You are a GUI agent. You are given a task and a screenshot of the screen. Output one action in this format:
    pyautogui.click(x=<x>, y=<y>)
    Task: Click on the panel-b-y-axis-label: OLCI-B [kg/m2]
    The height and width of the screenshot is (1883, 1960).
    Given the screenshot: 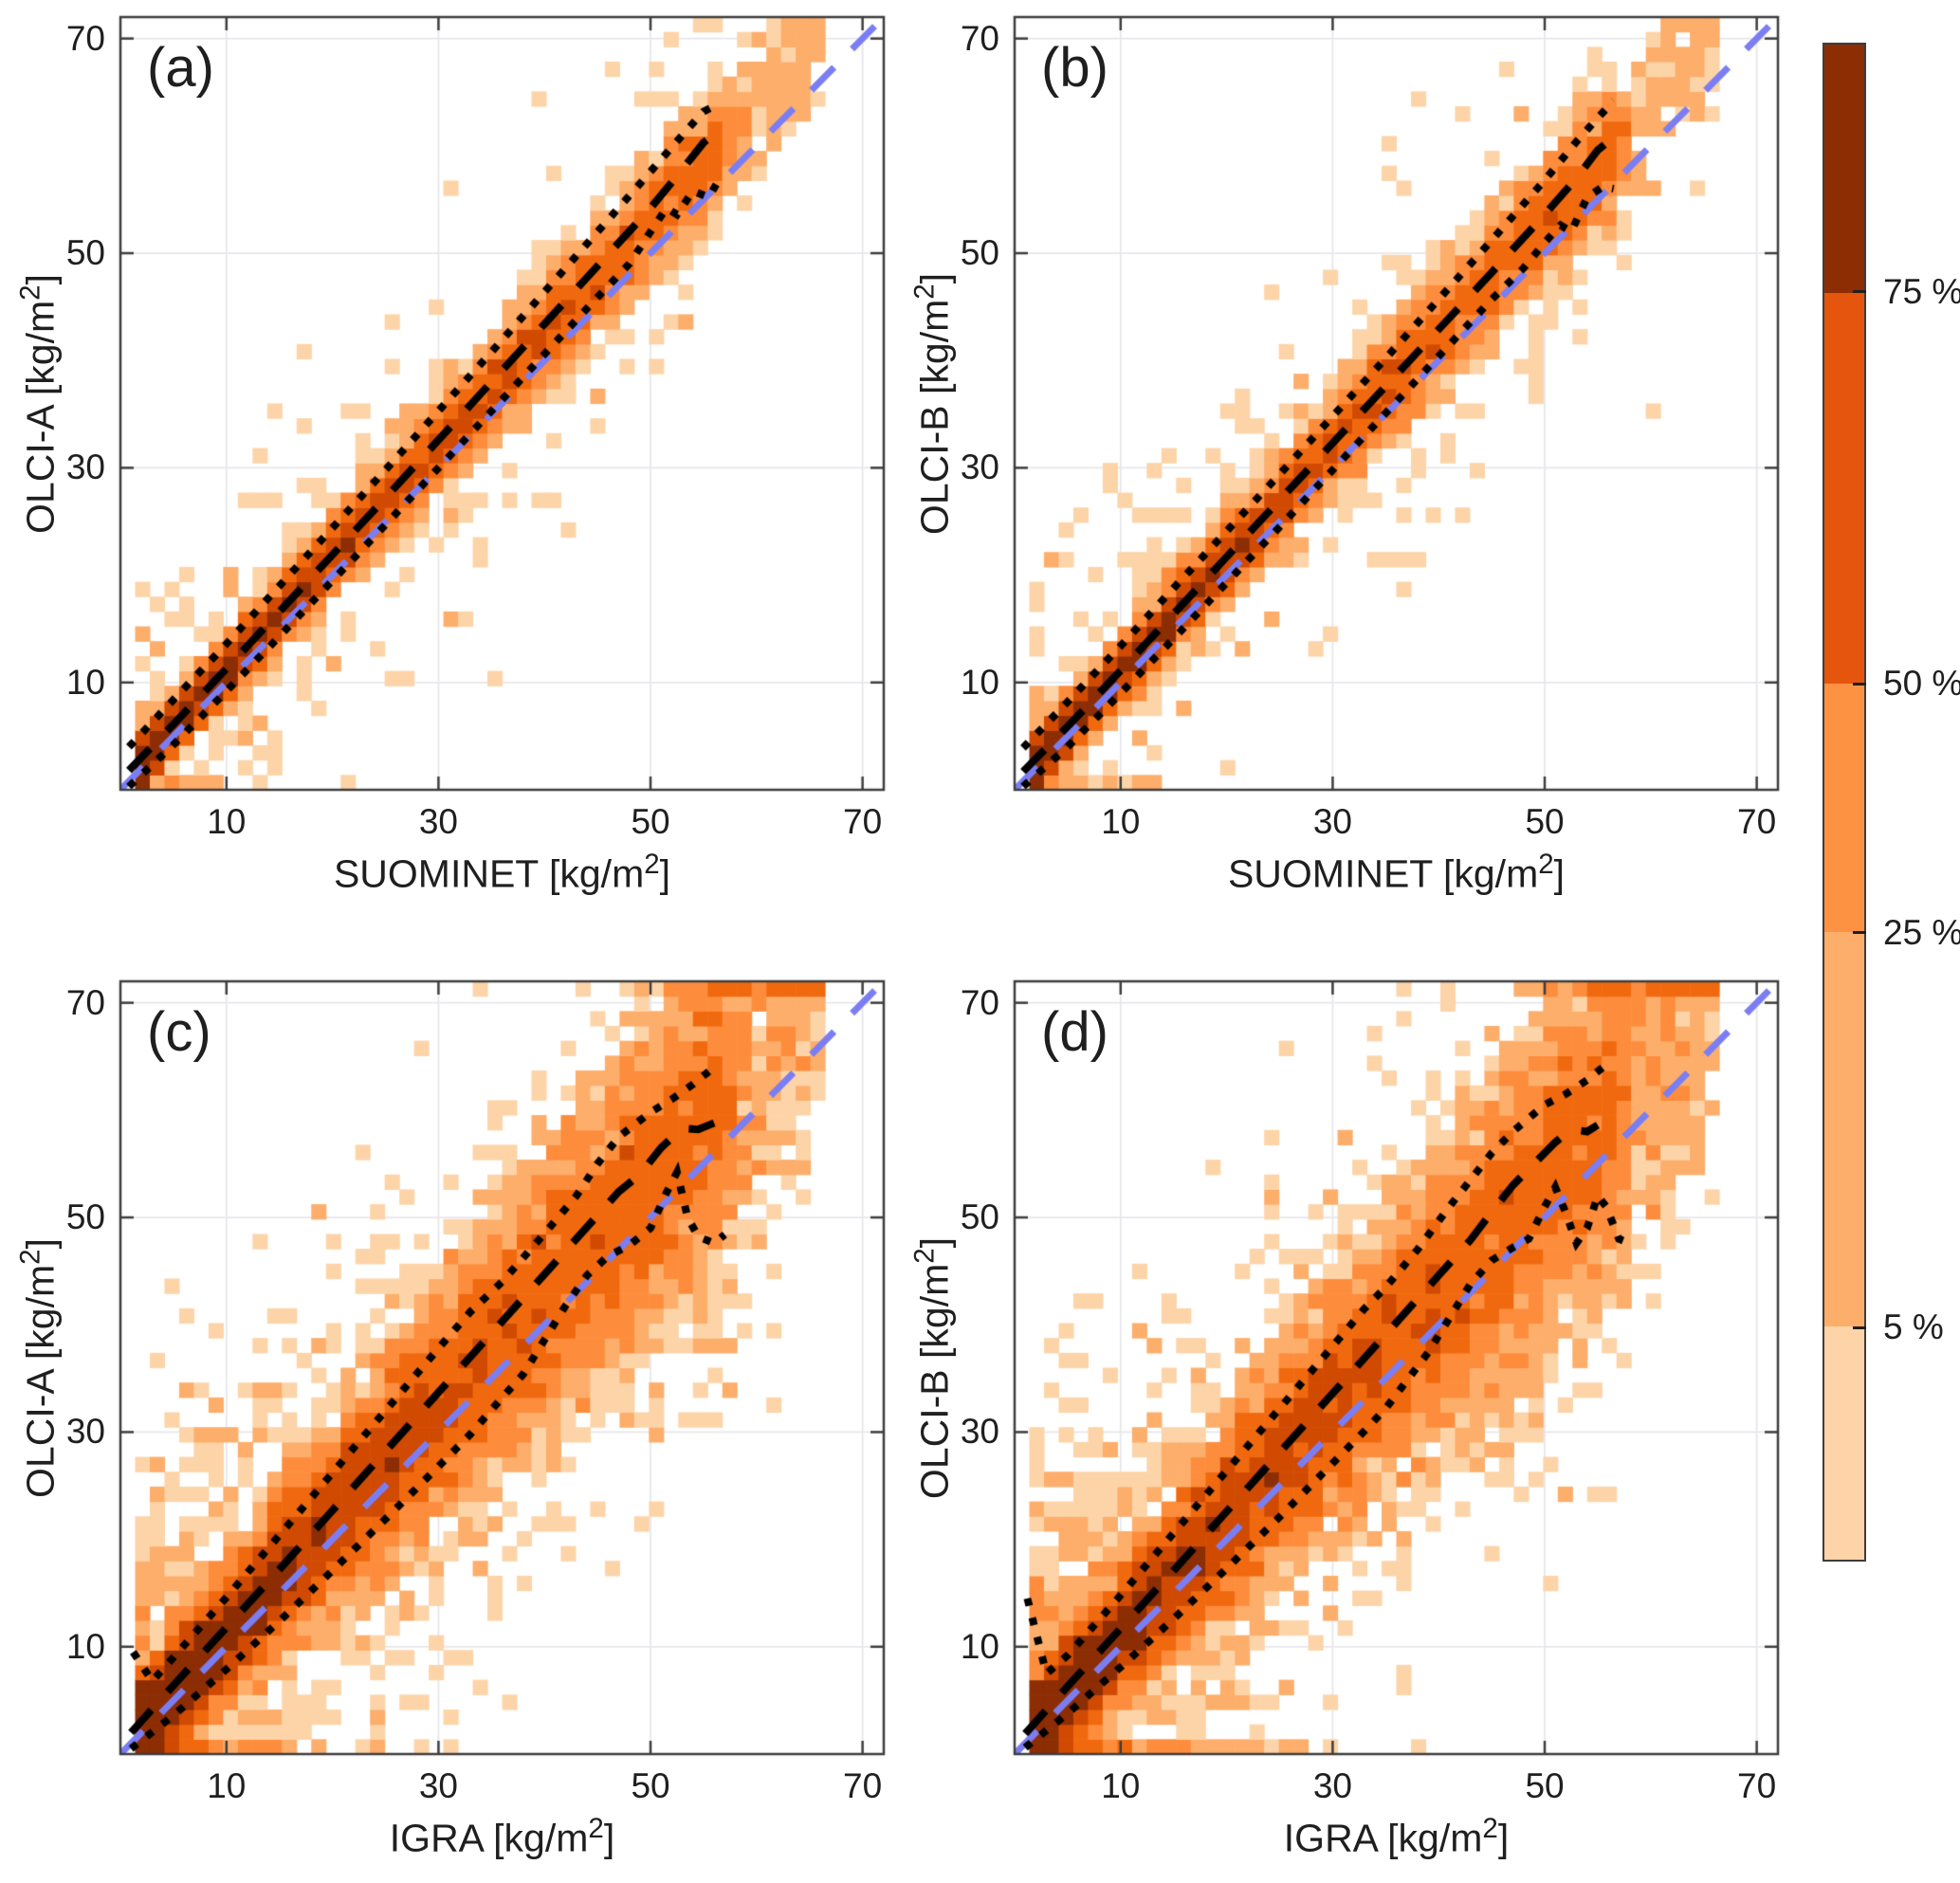 What is the action you would take?
    pyautogui.click(x=933, y=403)
    